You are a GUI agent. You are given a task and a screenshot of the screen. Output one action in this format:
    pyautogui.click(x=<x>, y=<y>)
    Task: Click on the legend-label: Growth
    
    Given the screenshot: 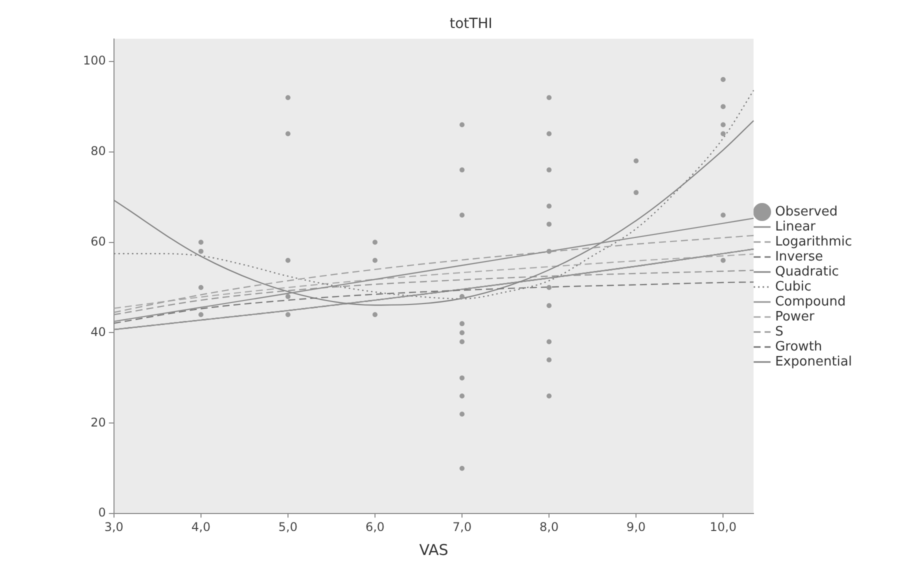 What is the action you would take?
    pyautogui.click(x=798, y=346)
    